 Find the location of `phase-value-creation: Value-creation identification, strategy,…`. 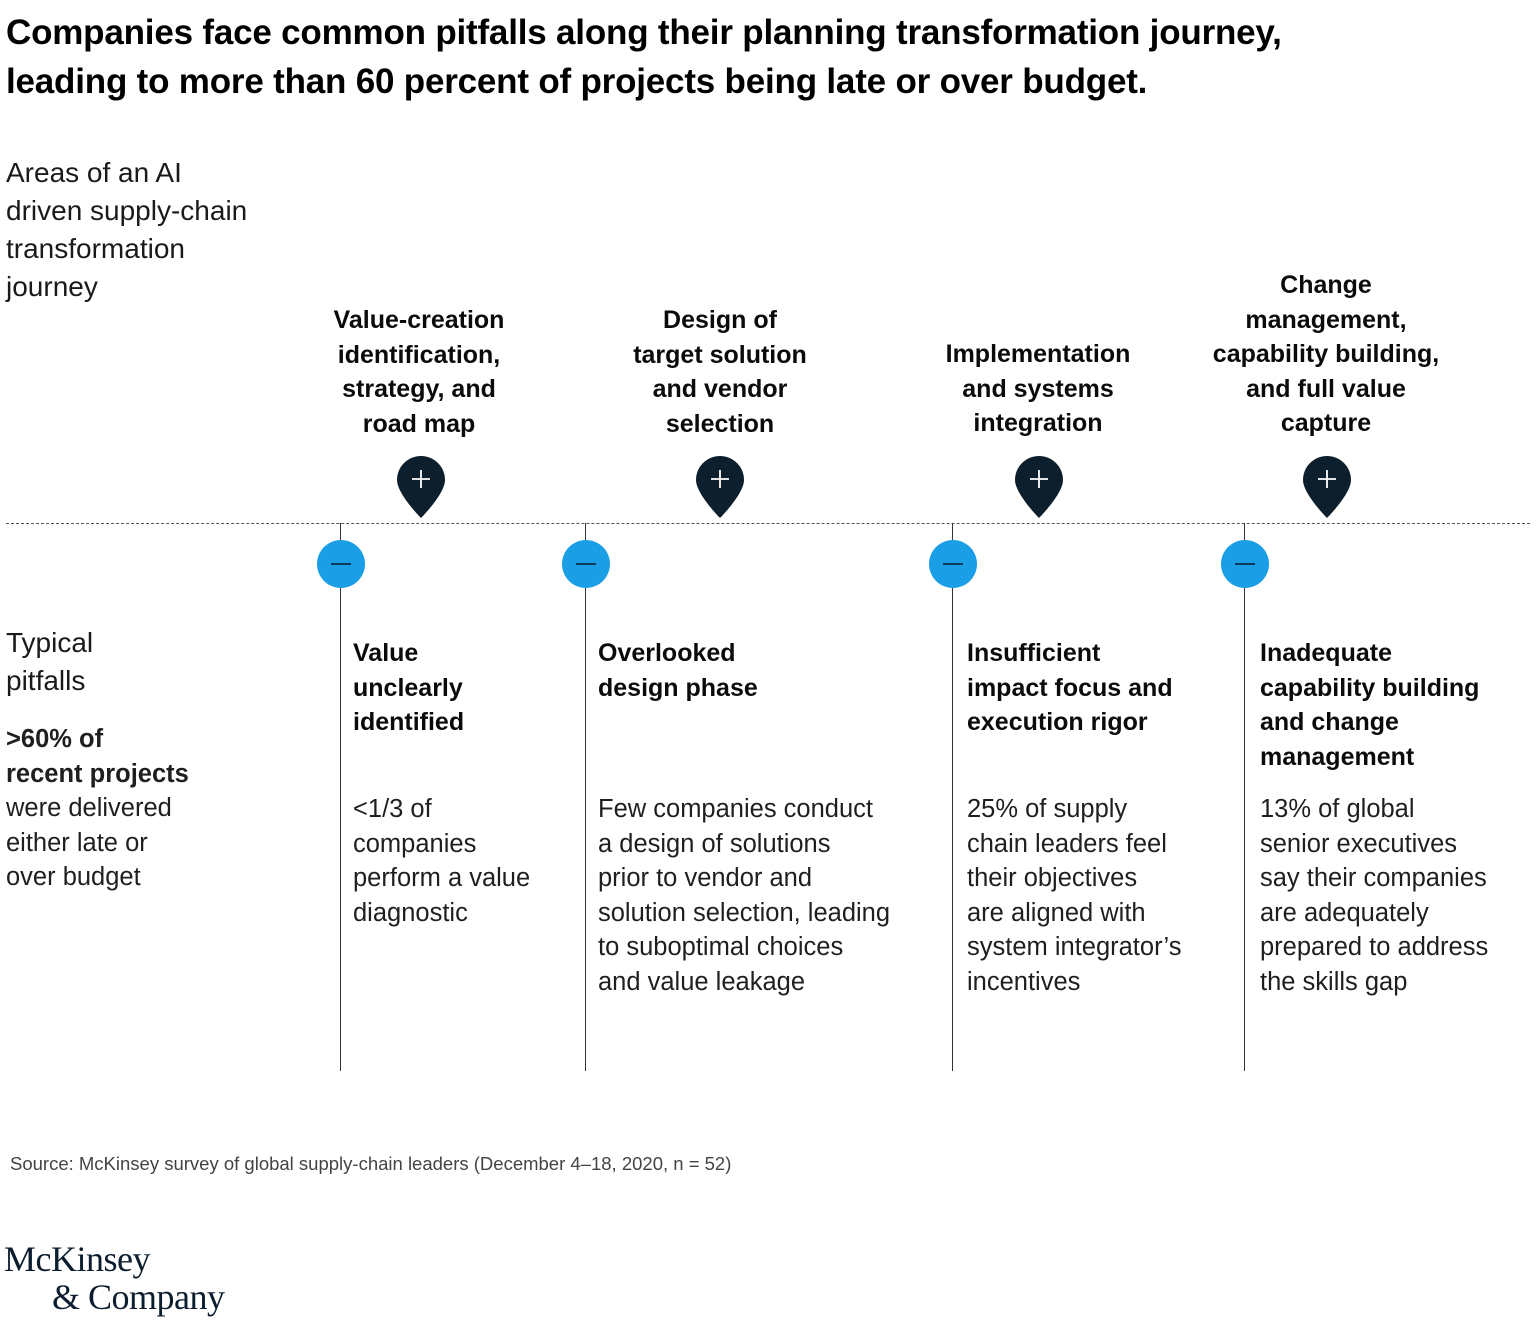

phase-value-creation: Value-creation identification, strategy,… is located at coordinates (419, 372).